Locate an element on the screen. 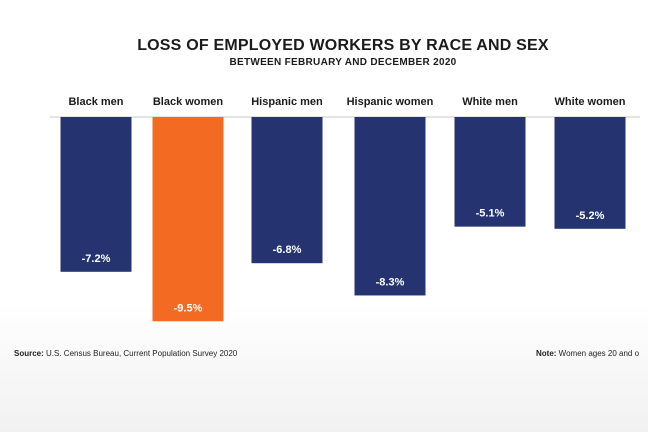  data-label: -5.1% is located at coordinates (490, 214).